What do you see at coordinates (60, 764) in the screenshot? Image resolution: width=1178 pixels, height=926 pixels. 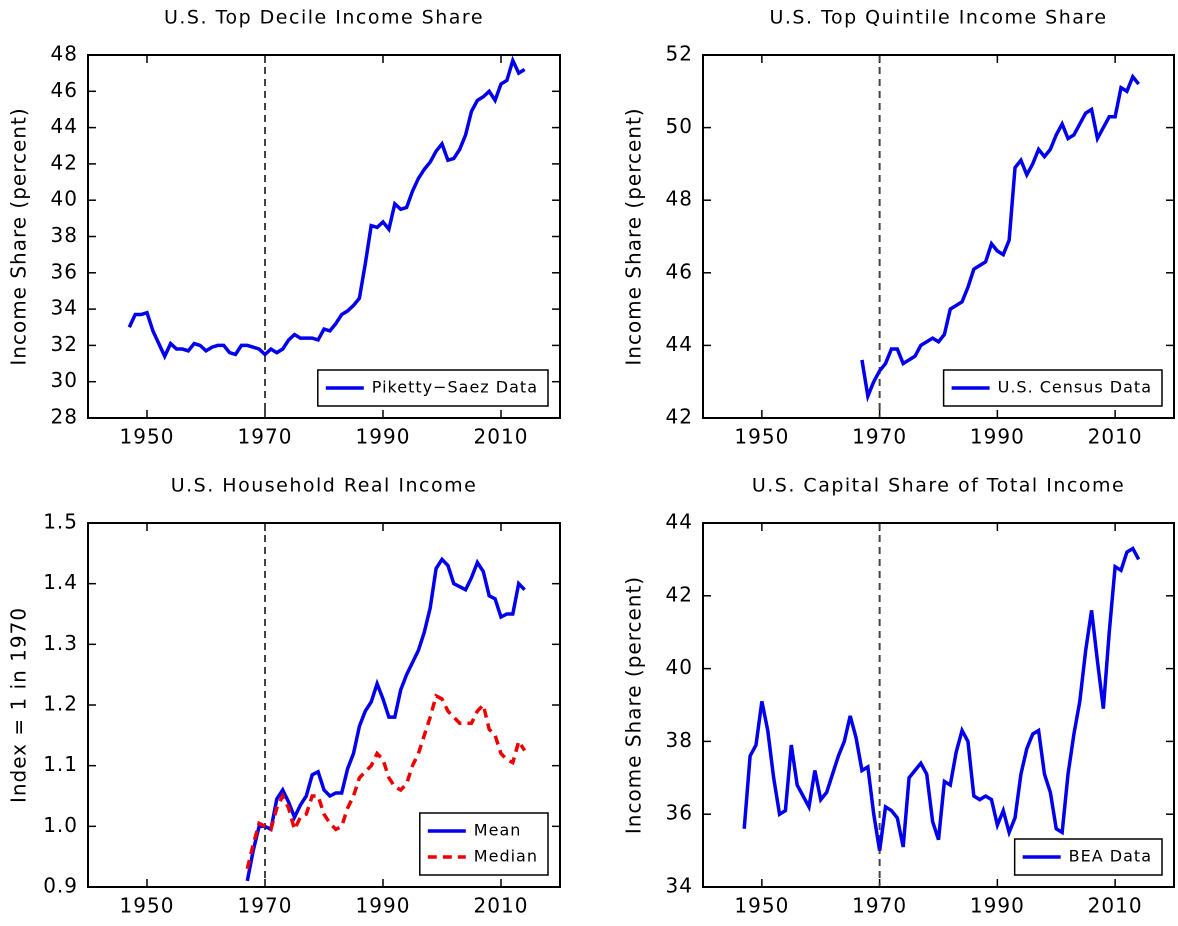 I see `y-tick-label: 1.1` at bounding box center [60, 764].